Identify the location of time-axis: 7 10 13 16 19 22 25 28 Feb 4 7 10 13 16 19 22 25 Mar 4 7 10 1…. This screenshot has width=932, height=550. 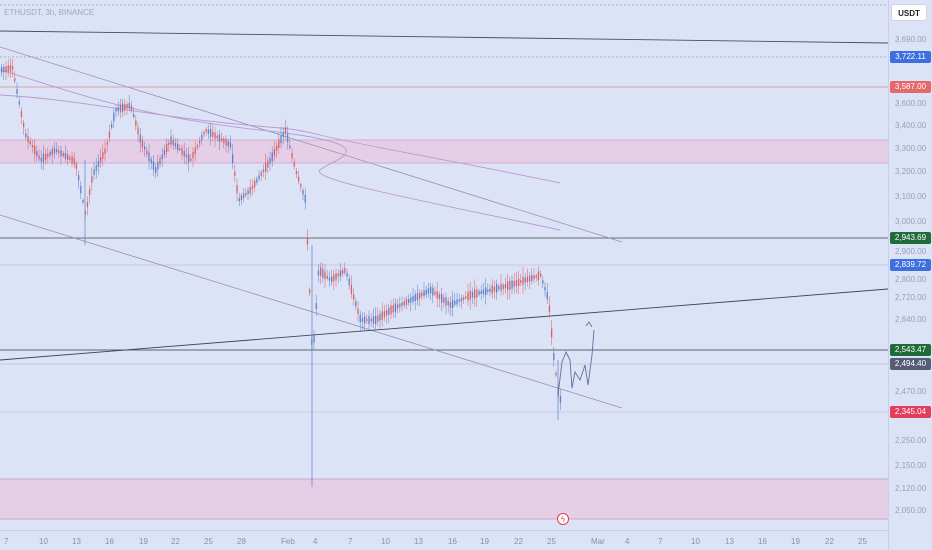
(444, 540).